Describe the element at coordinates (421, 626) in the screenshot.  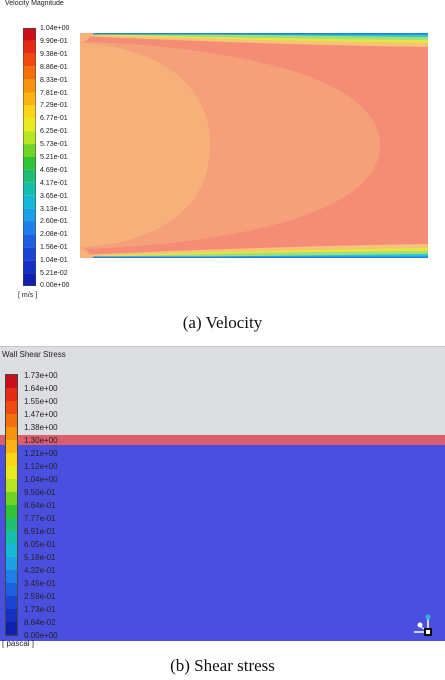
I see `axis-triad-icon` at that location.